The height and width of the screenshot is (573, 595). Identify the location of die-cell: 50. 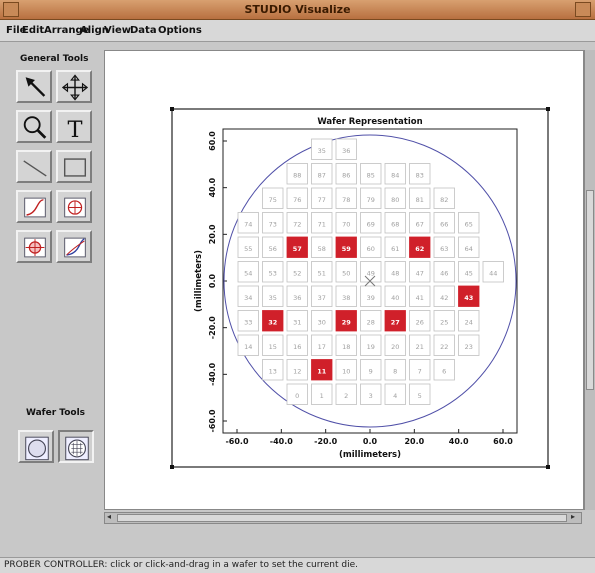
(346, 272).